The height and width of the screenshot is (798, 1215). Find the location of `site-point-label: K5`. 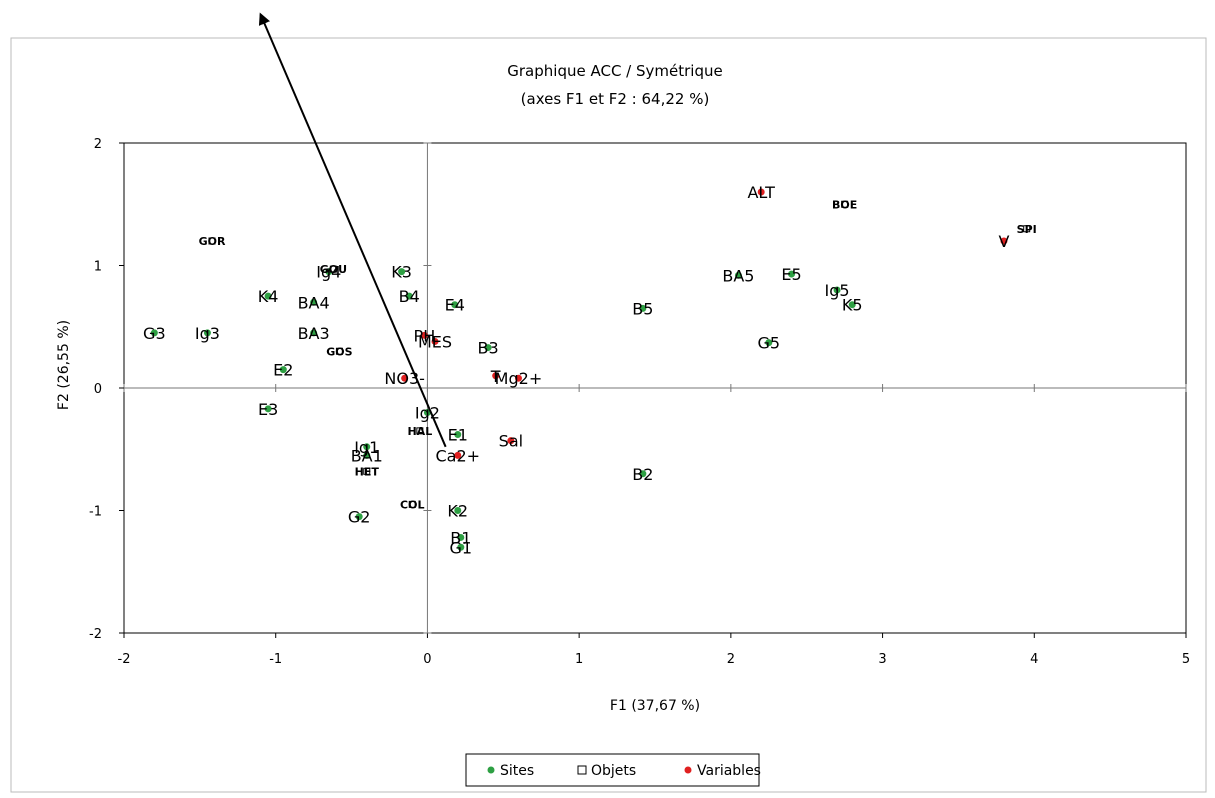

site-point-label: K5 is located at coordinates (852, 305).